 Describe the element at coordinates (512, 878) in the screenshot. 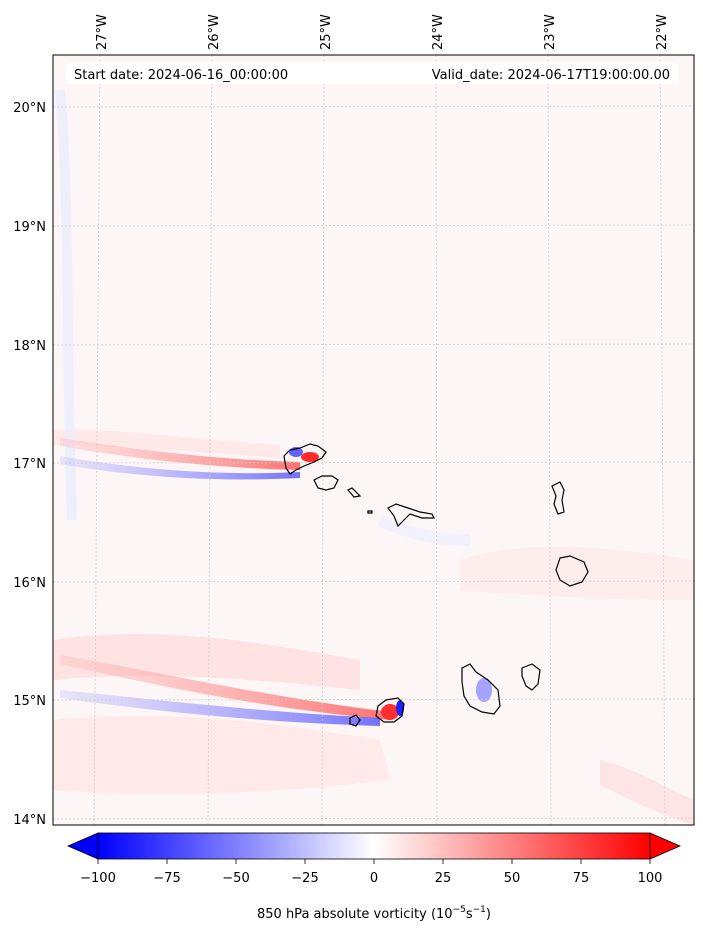

I see `colorbar-tick-label: 50` at that location.